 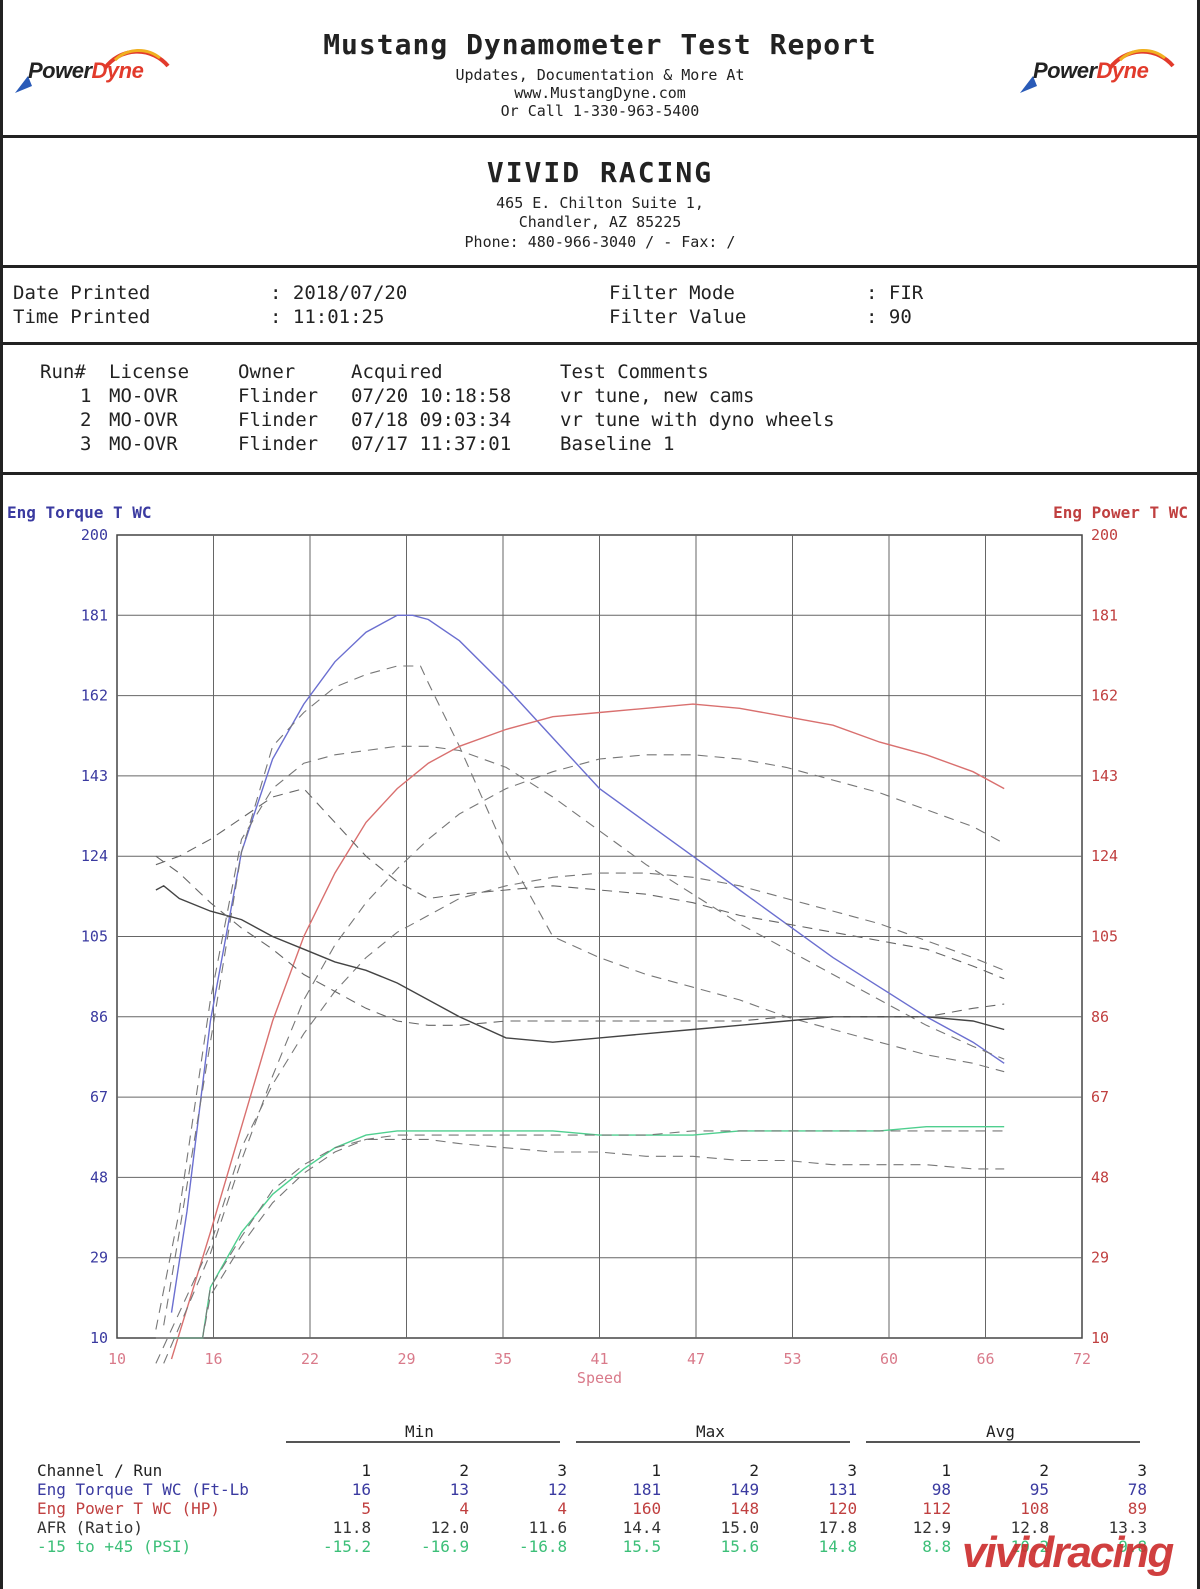 I want to click on y-tick-label-right: 86, so click(x=1100, y=1017).